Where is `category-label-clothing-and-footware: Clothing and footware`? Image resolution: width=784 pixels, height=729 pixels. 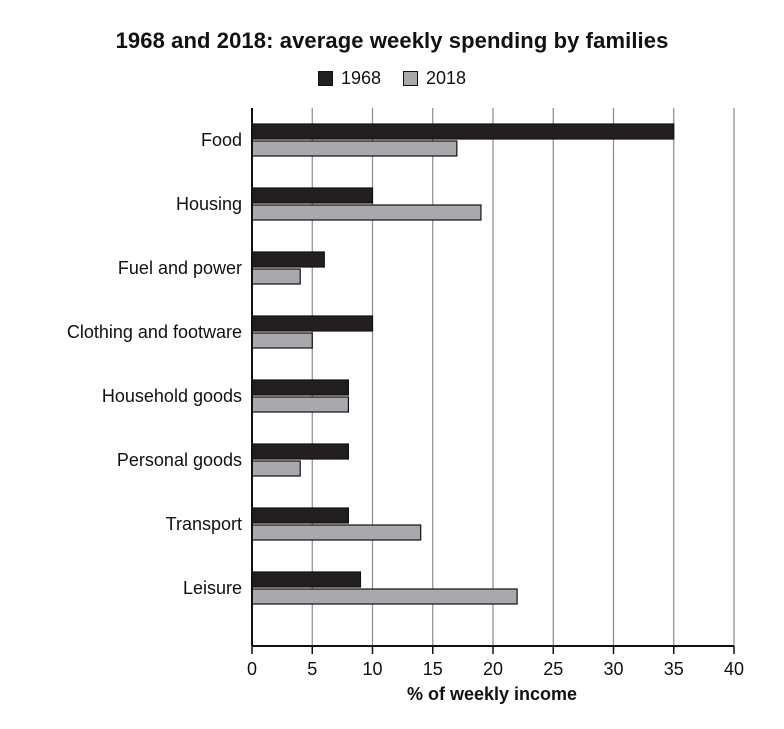 category-label-clothing-and-footware: Clothing and footware is located at coordinates (154, 332).